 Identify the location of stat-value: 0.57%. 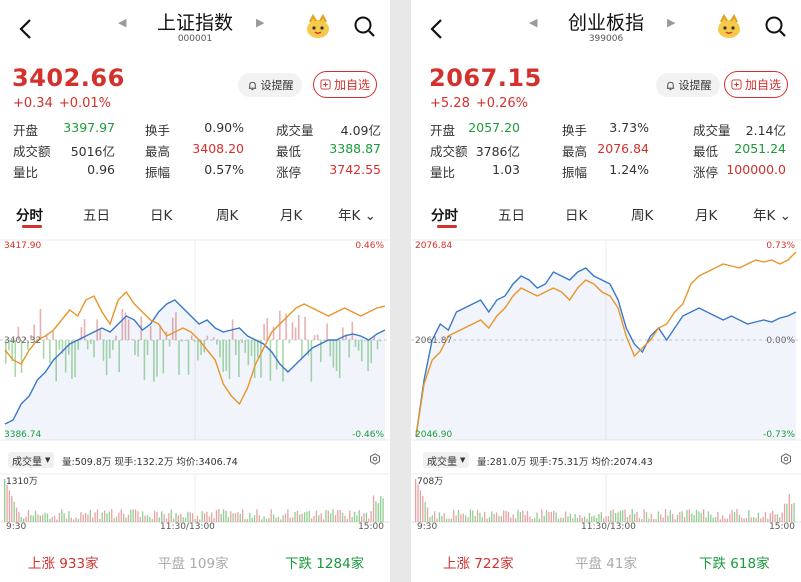
(224, 169).